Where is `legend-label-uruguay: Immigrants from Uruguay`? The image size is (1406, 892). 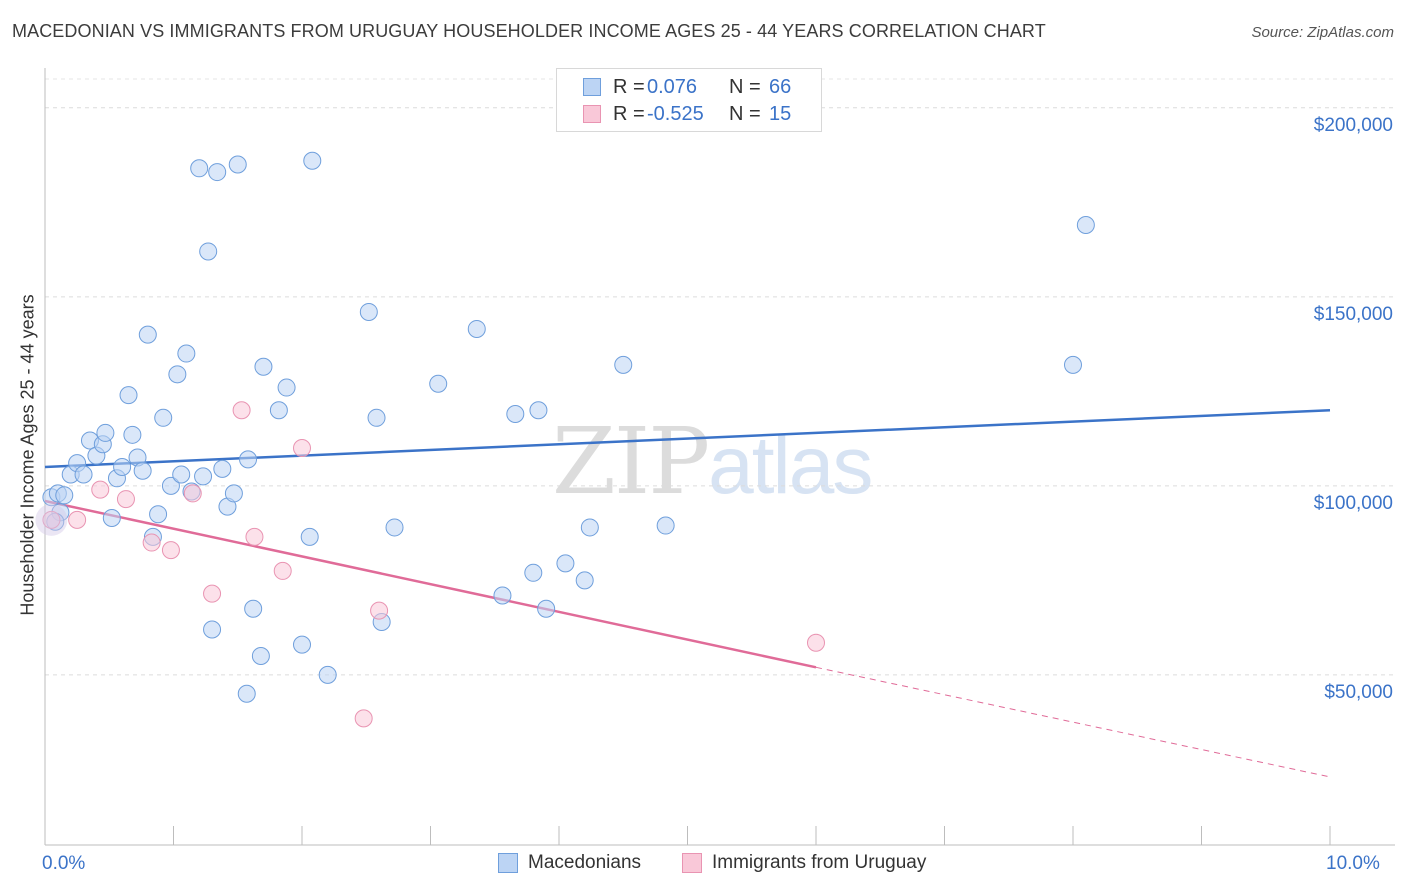
legend-label-uruguay: Immigrants from Uruguay is located at coordinates (819, 862).